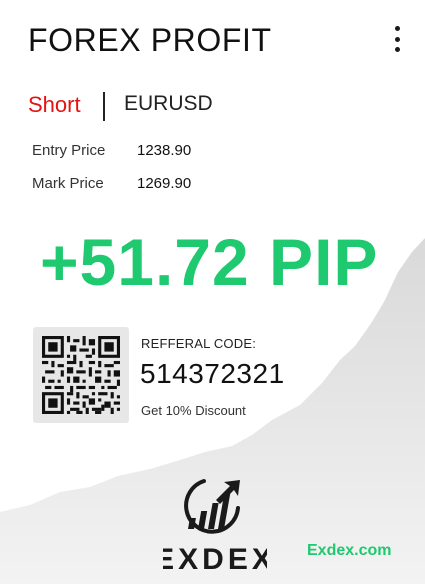  What do you see at coordinates (349, 550) in the screenshot?
I see `website-link: Exdex.com` at bounding box center [349, 550].